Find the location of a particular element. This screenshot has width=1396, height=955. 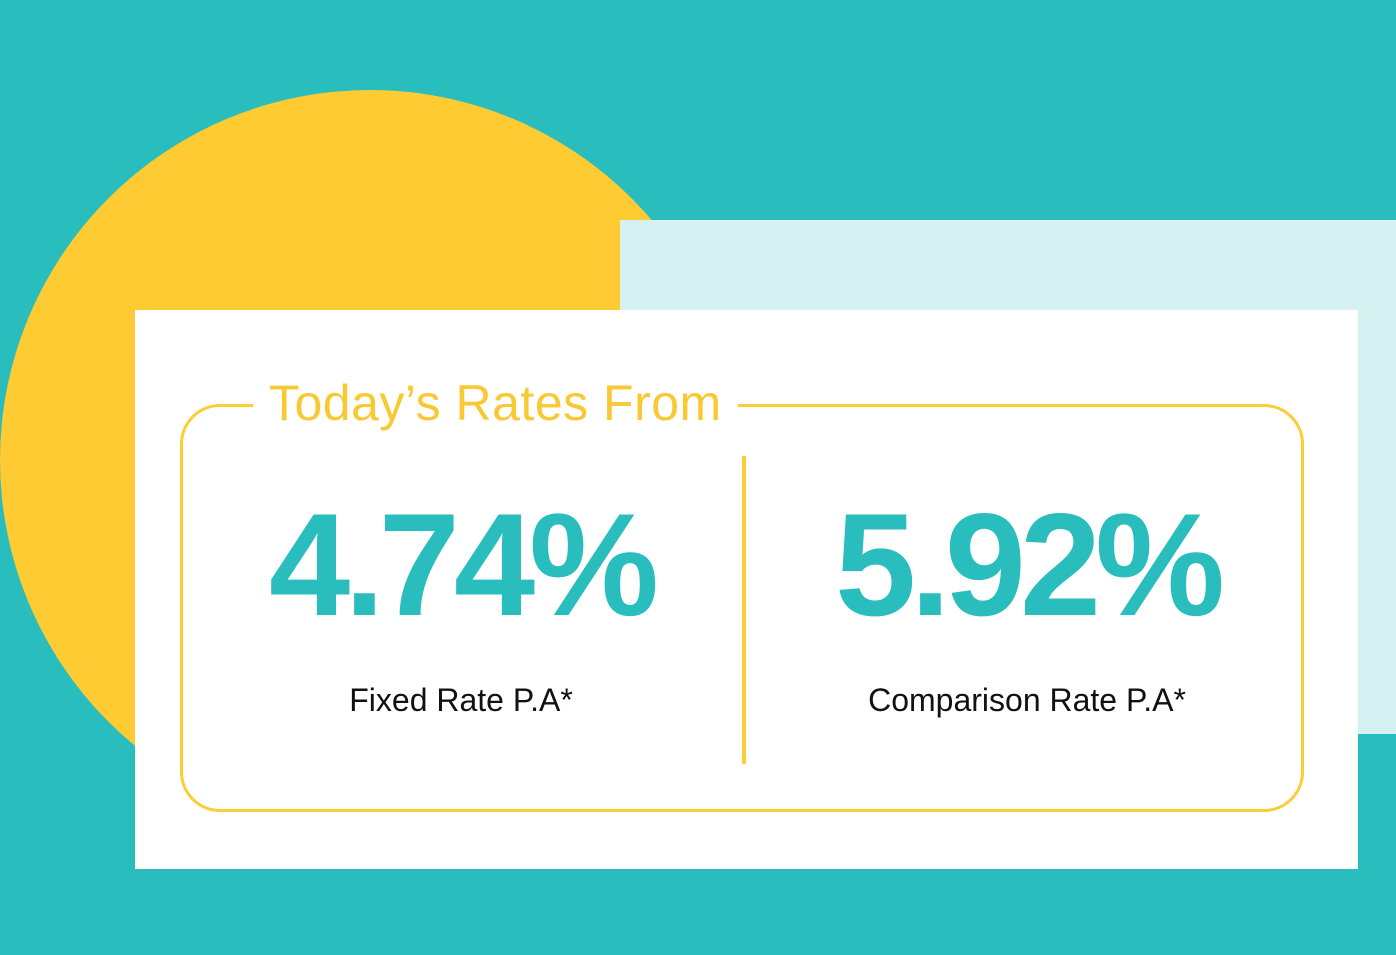

fixed-rate-block: 4.74% Fixed Rate P.A* is located at coordinates (461, 605).